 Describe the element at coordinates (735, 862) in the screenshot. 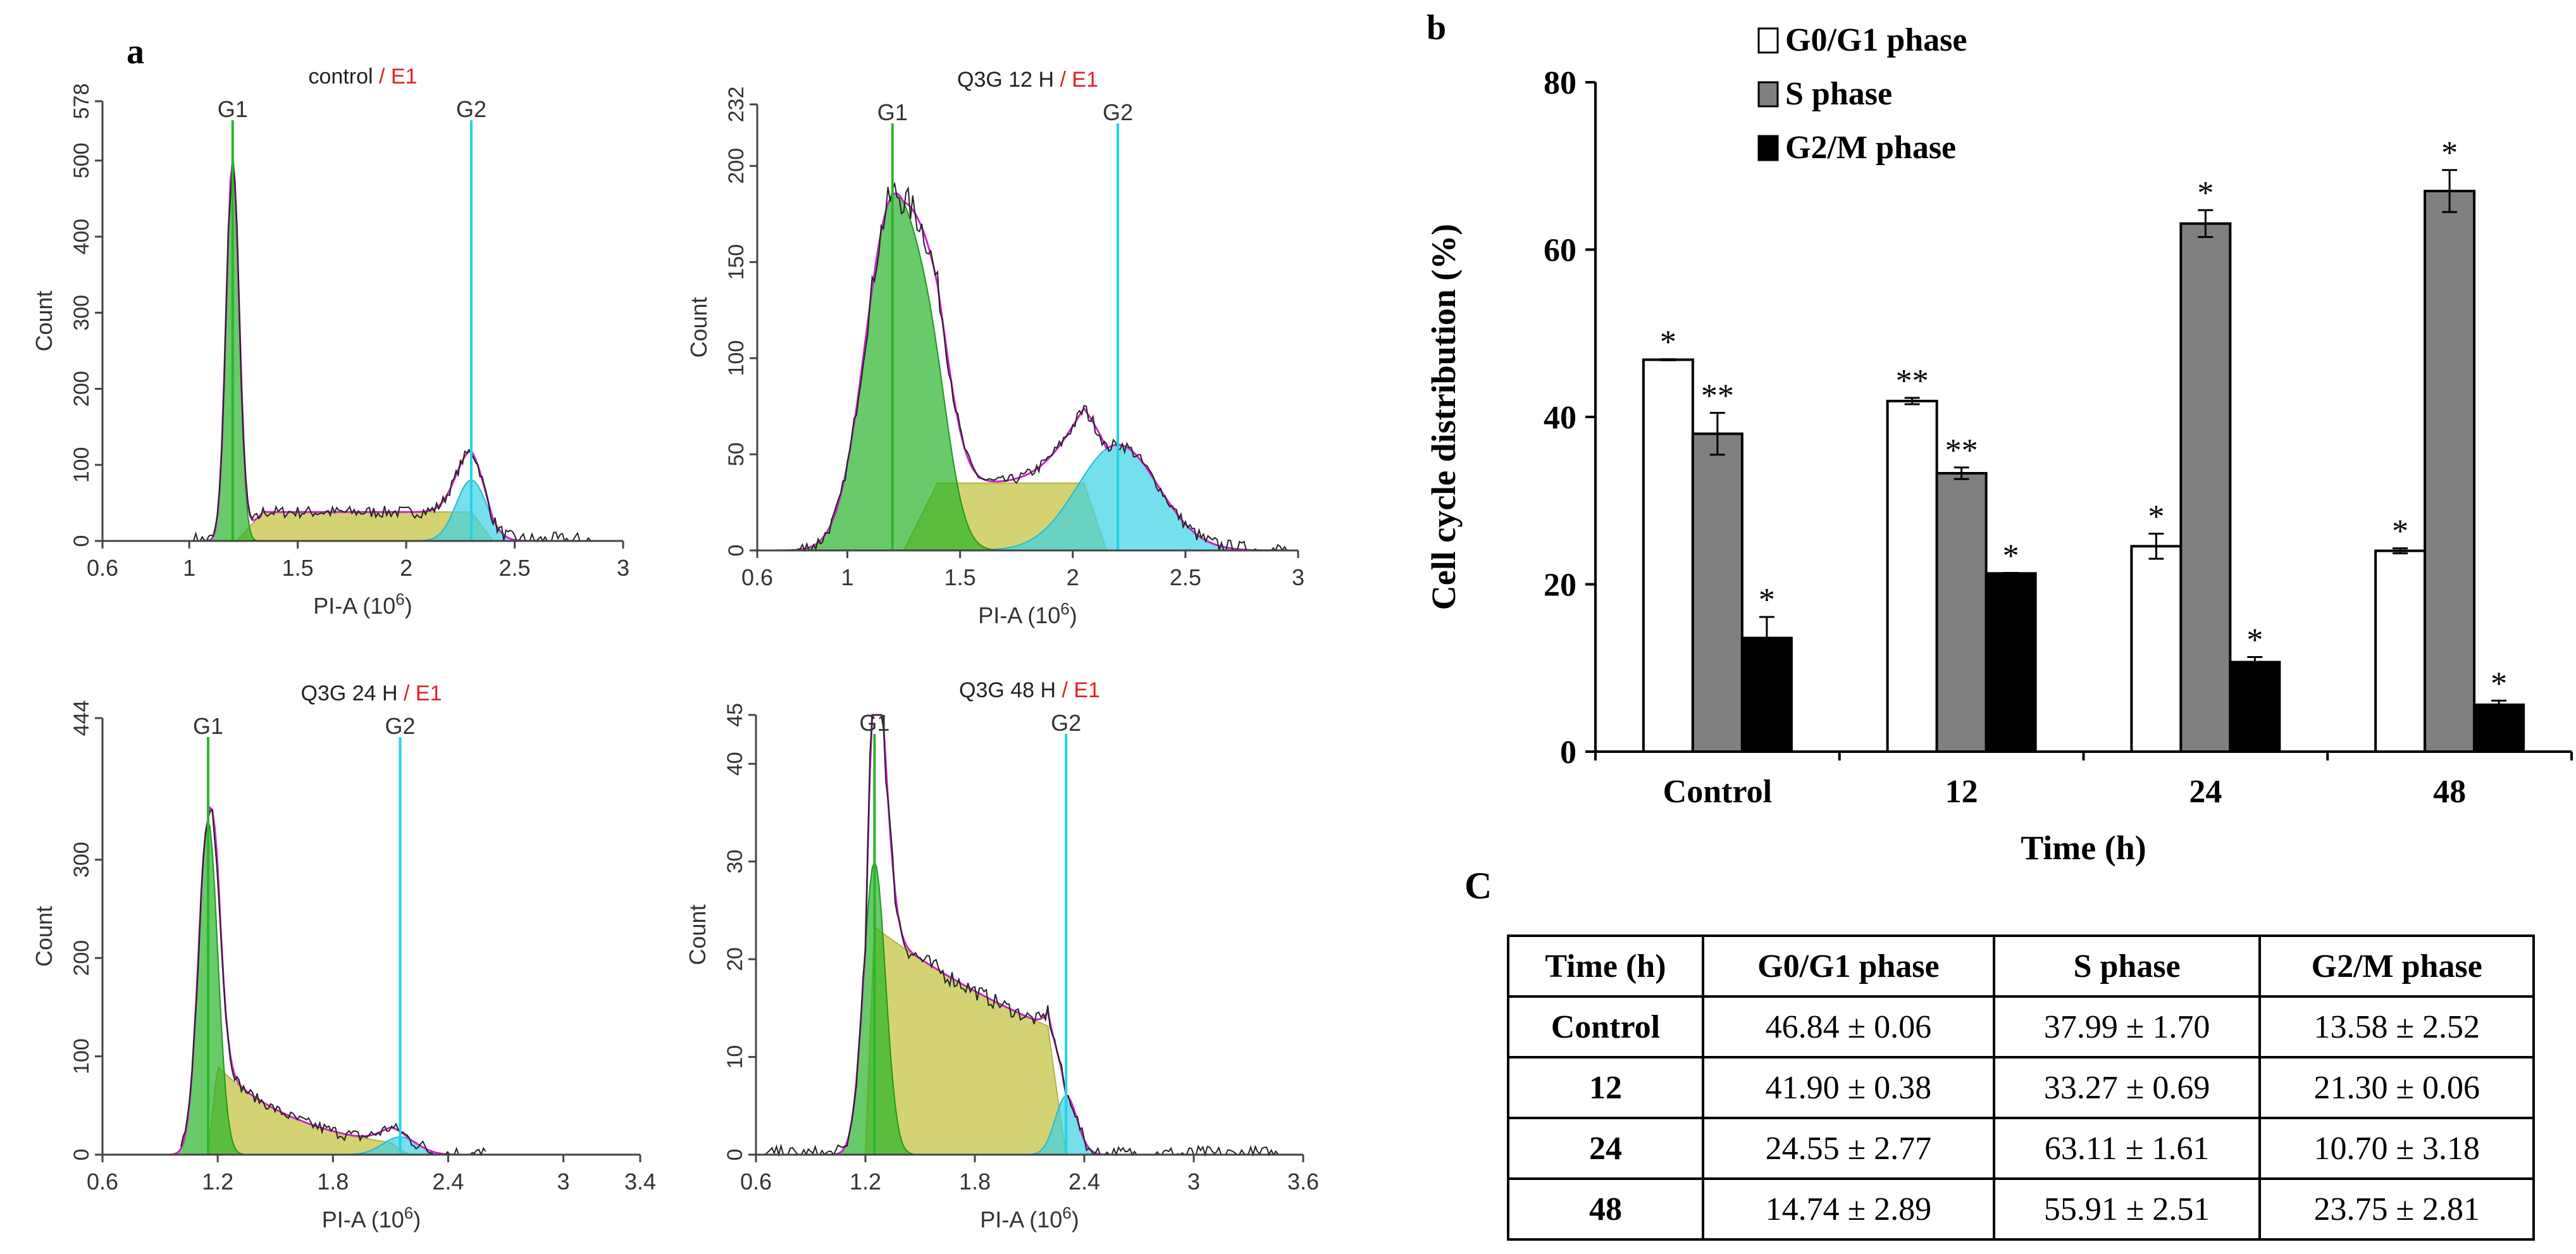

I see `y-tick-label: 30` at that location.